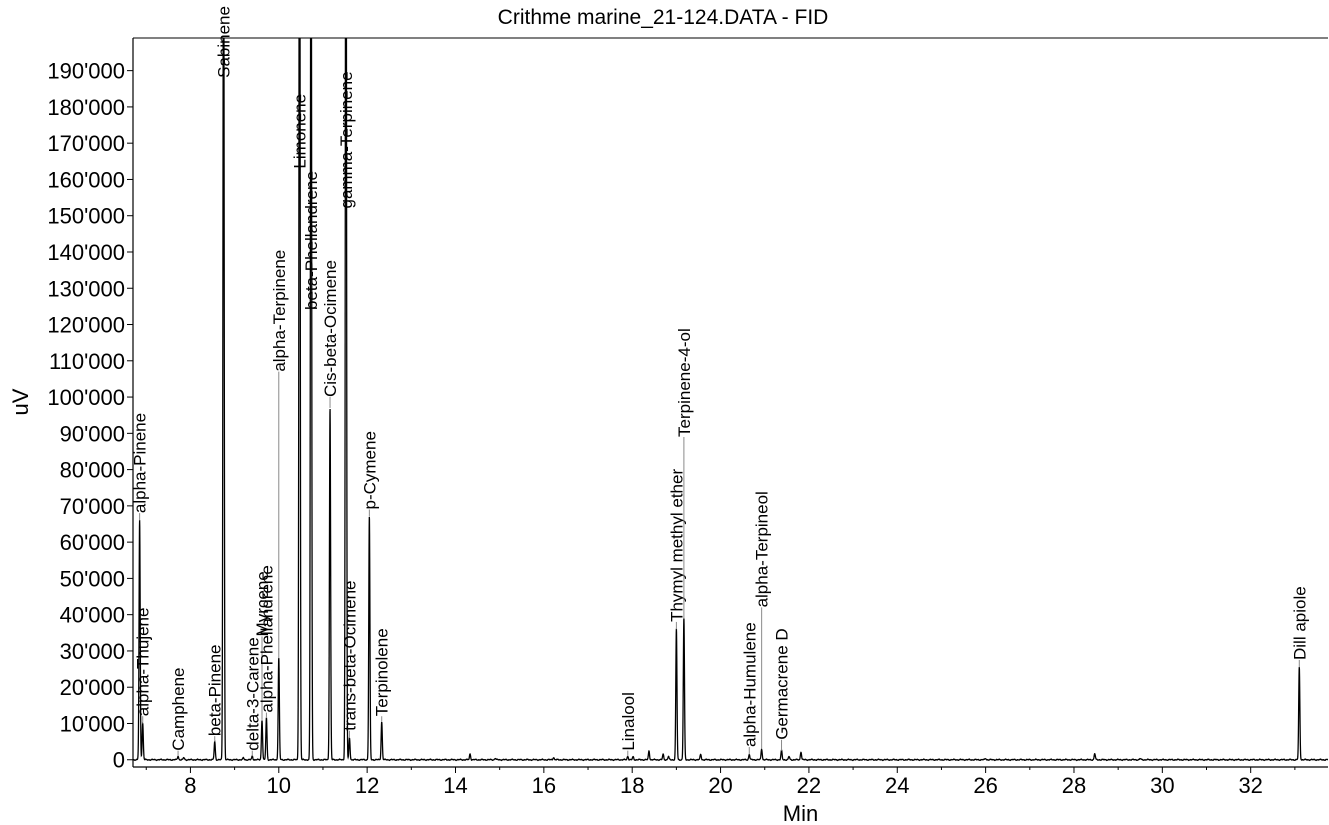  What do you see at coordinates (311, 240) in the screenshot?
I see `peak-label: beta-Phellandrene` at bounding box center [311, 240].